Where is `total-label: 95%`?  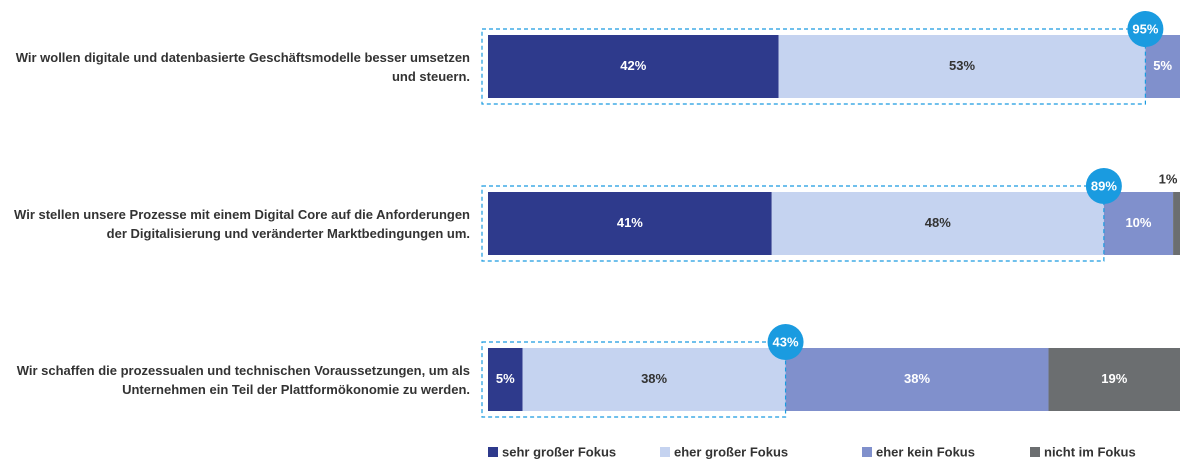 total-label: 95% is located at coordinates (1145, 28).